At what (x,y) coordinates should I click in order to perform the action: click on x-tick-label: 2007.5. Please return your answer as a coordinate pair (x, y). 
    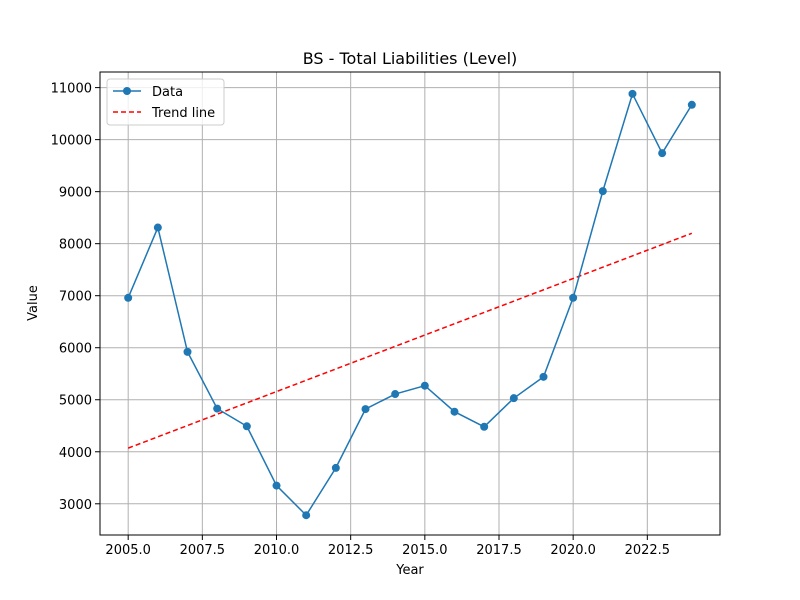
    Looking at the image, I should click on (203, 550).